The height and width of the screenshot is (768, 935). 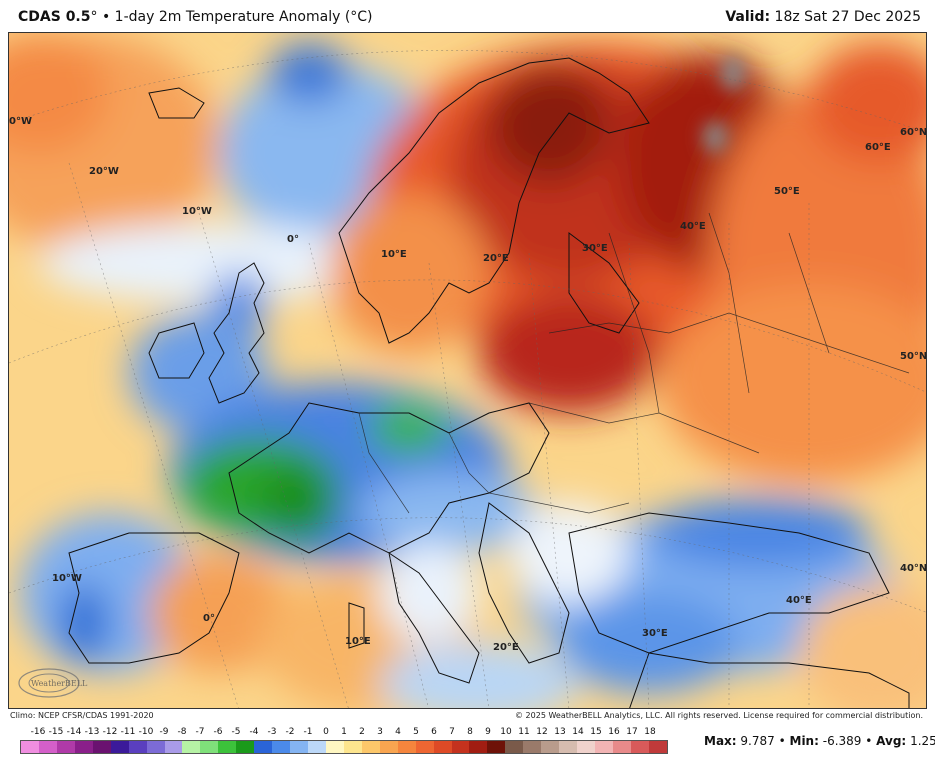 I want to click on legend-label: 4, so click(x=398, y=732).